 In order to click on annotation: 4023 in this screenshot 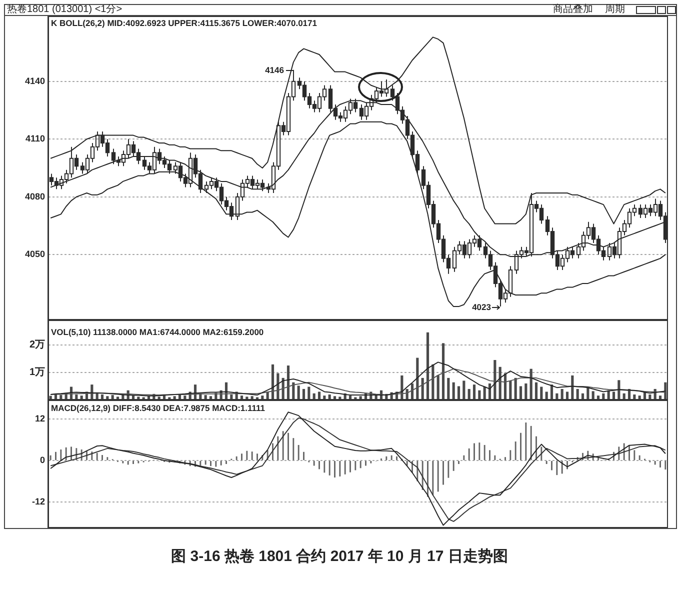, I will do `click(481, 307)`.